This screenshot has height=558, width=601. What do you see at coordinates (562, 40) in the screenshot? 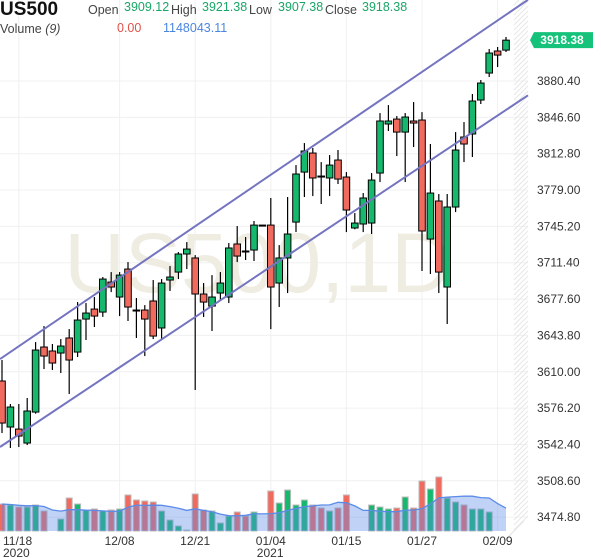
I see `last-price-text: 3918.38` at bounding box center [562, 40].